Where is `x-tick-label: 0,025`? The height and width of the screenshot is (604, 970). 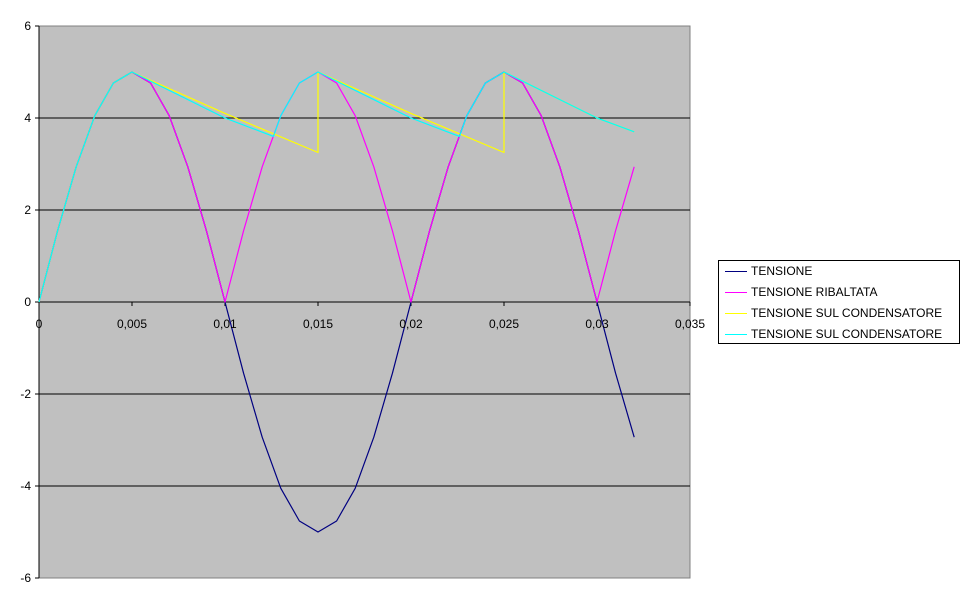 x-tick-label: 0,025 is located at coordinates (504, 324).